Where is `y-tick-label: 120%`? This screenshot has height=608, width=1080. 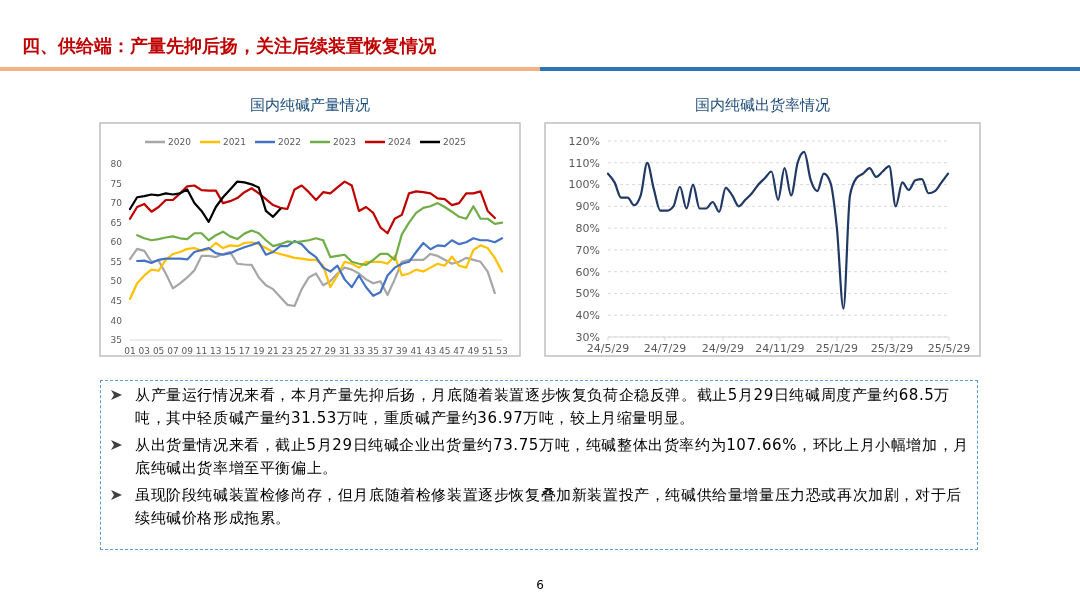 y-tick-label: 120% is located at coordinates (584, 141).